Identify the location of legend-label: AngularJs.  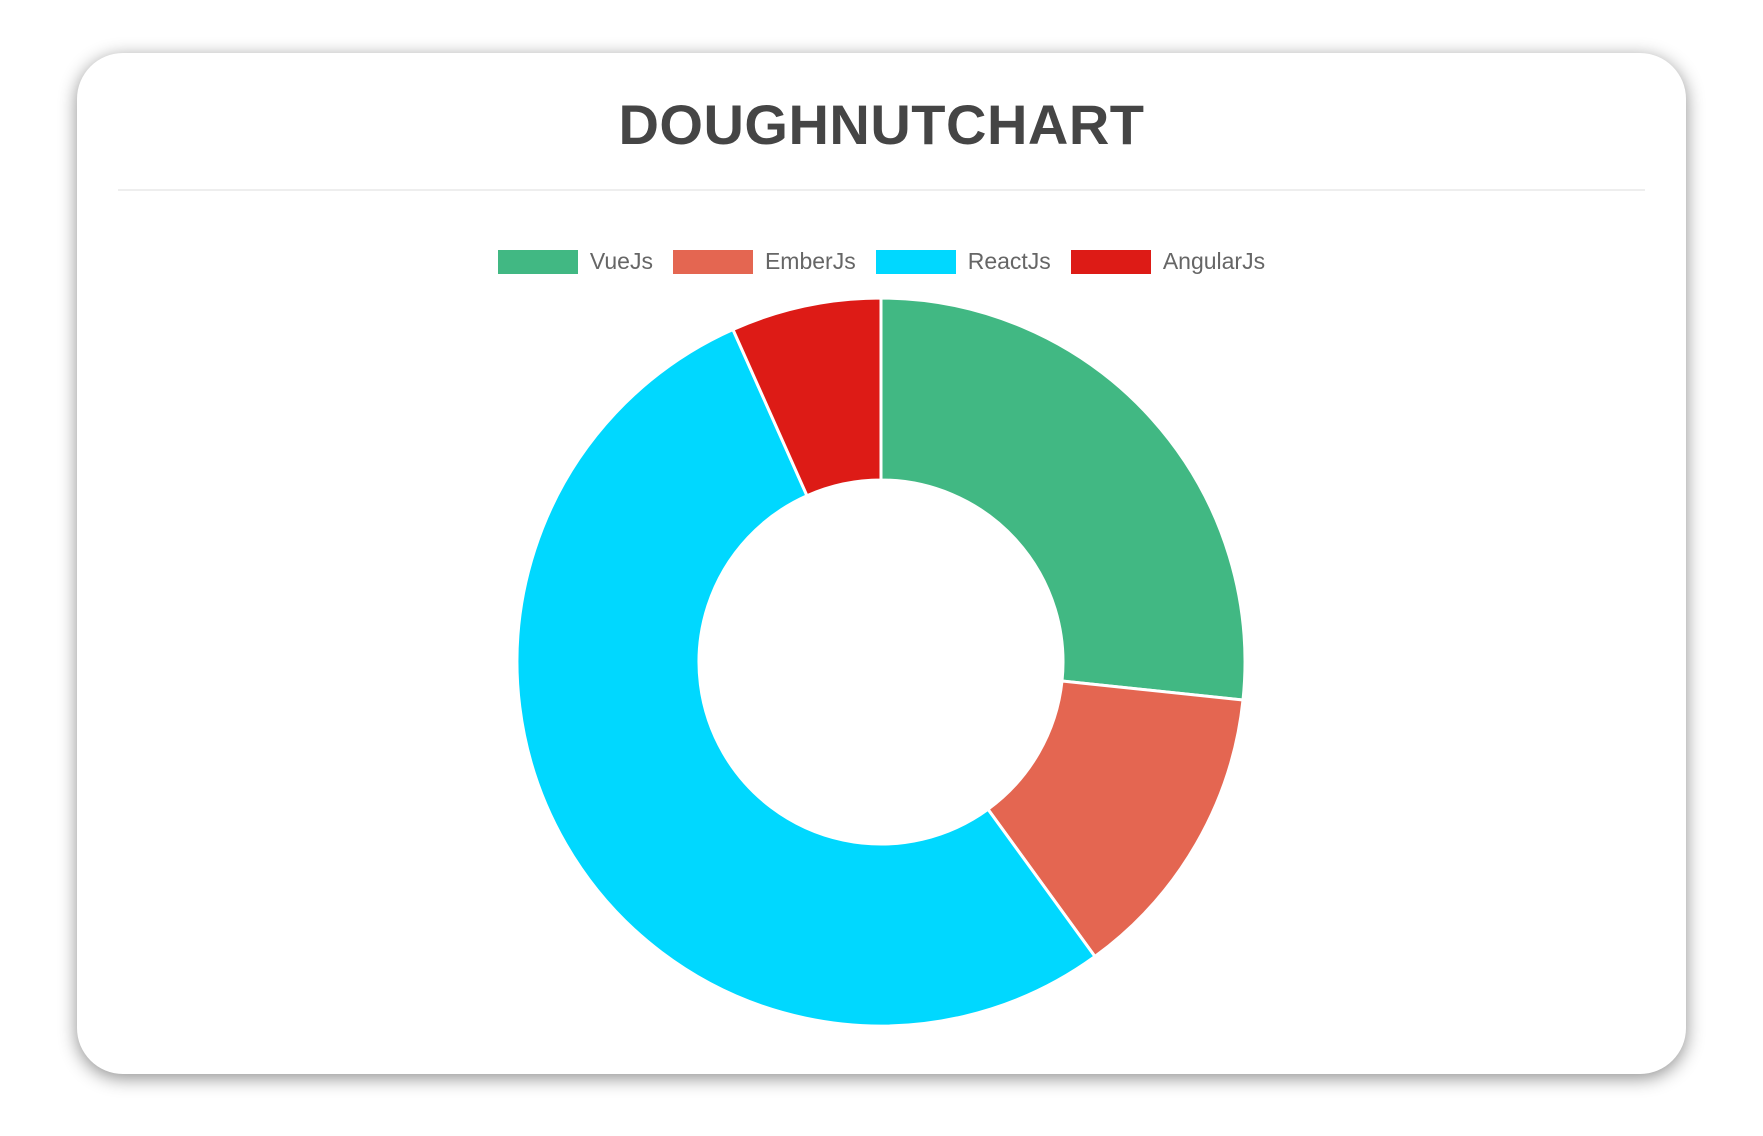
(1214, 261).